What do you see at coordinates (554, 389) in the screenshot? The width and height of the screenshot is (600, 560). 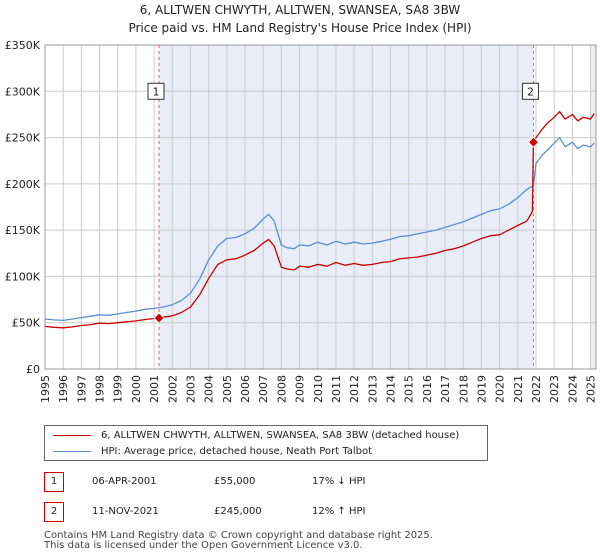 I see `x-tick-label: 2023` at bounding box center [554, 389].